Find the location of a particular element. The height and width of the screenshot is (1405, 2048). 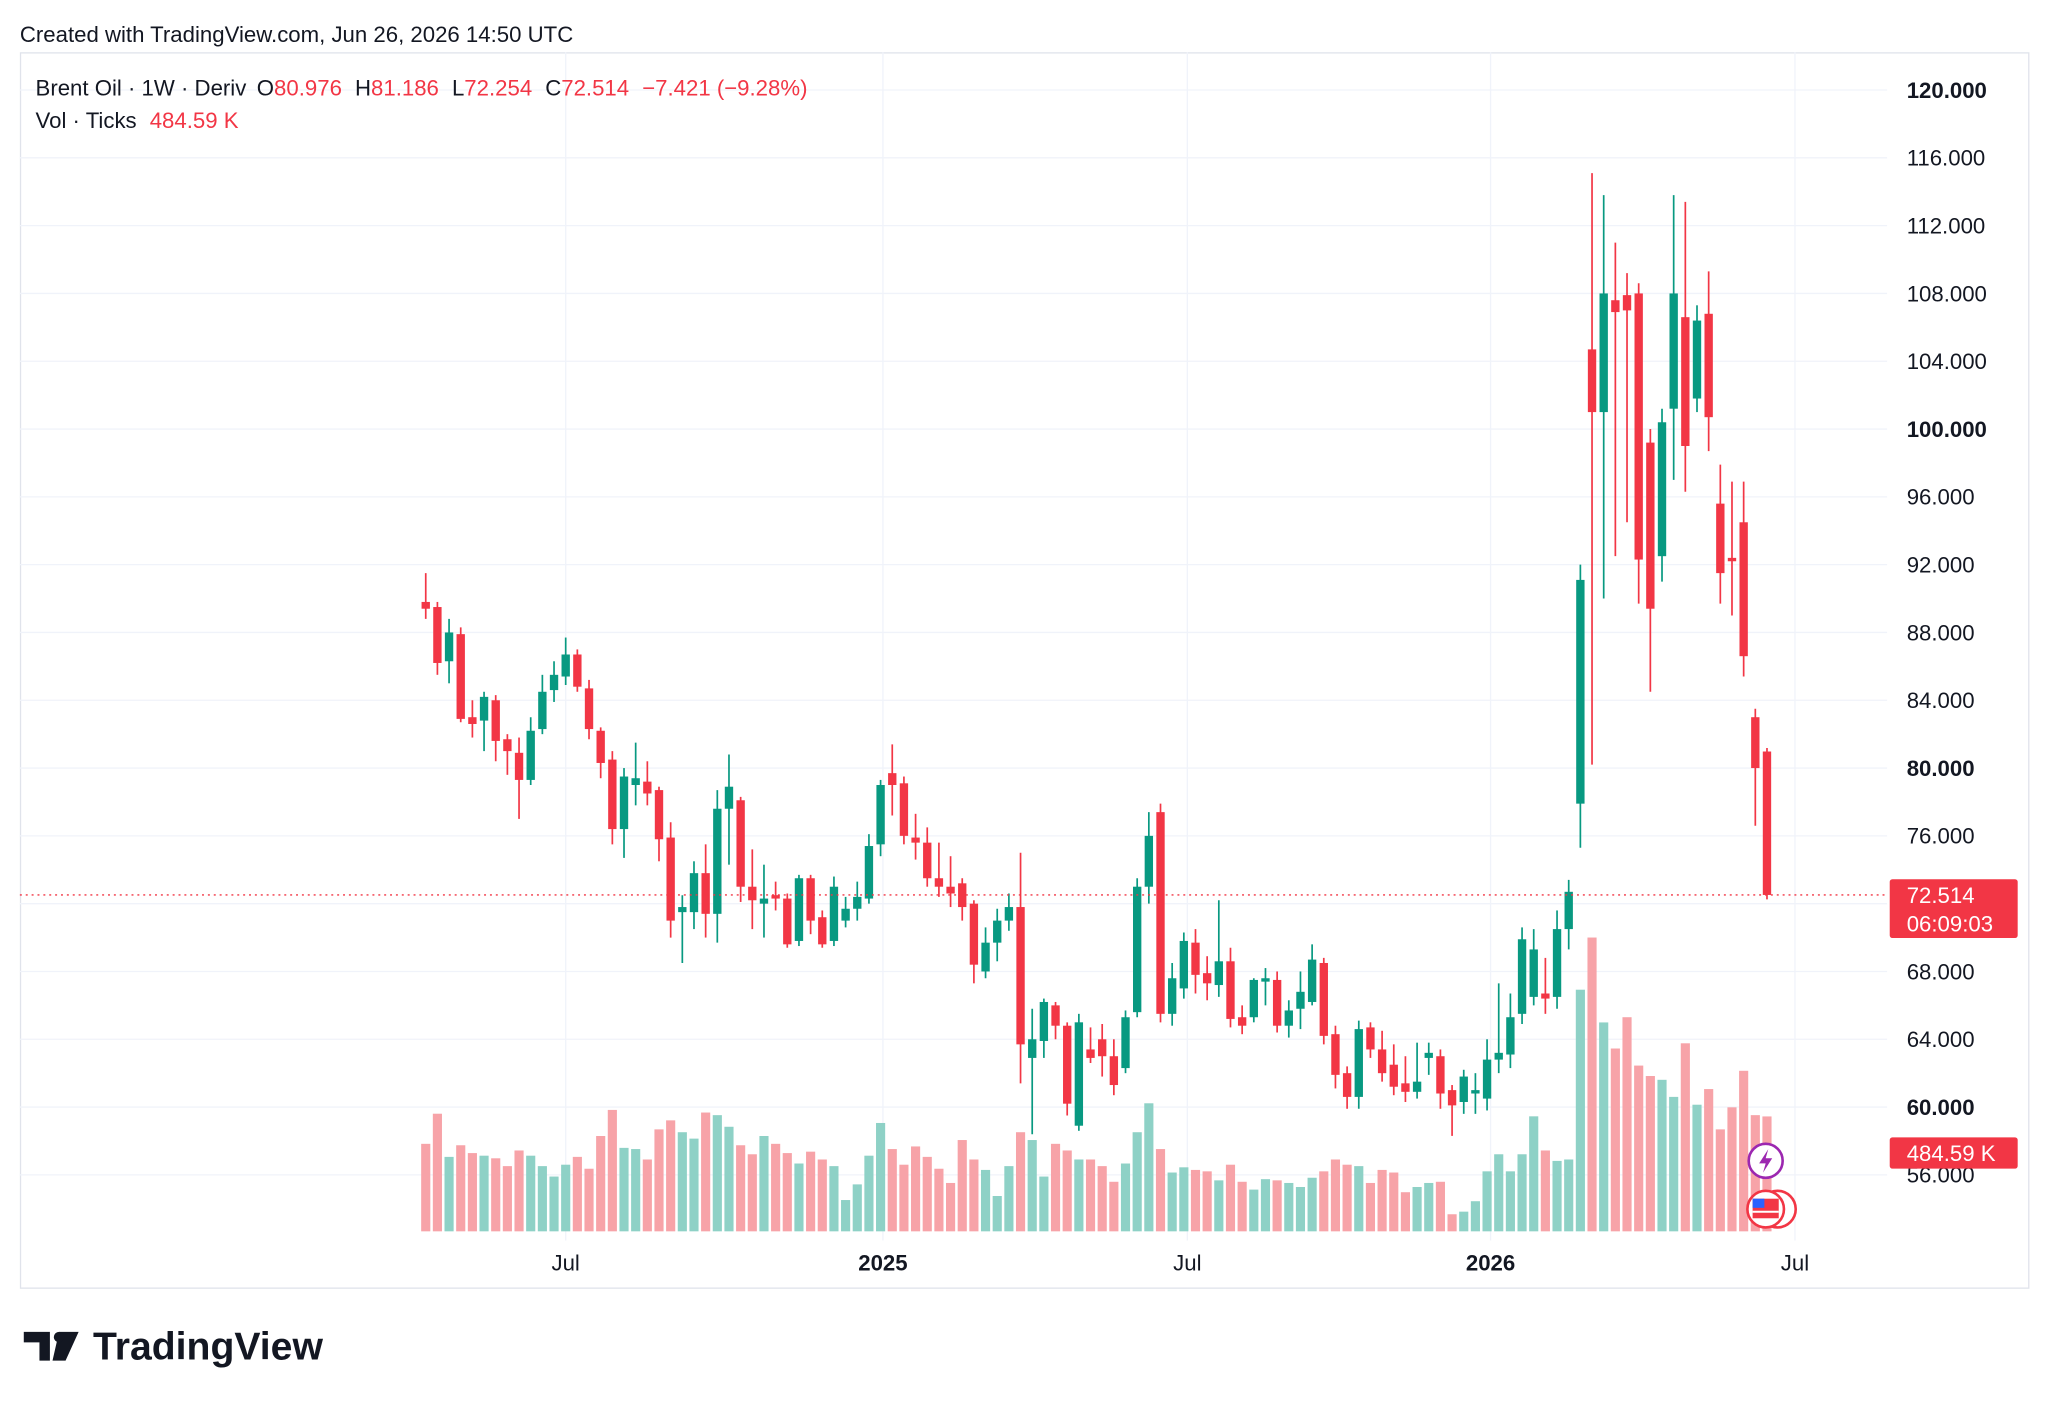

x-tick-label: 2026 is located at coordinates (1490, 1263).